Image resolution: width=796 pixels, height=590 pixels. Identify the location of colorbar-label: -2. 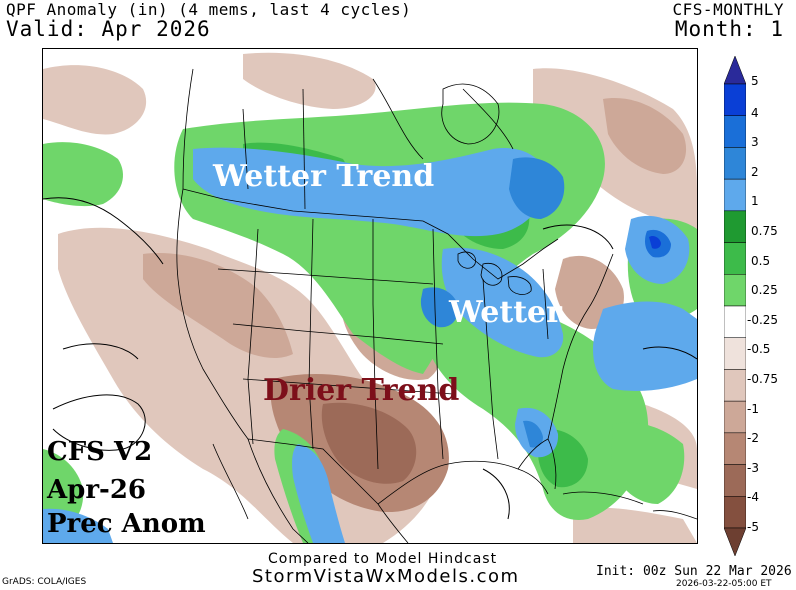
(753, 438).